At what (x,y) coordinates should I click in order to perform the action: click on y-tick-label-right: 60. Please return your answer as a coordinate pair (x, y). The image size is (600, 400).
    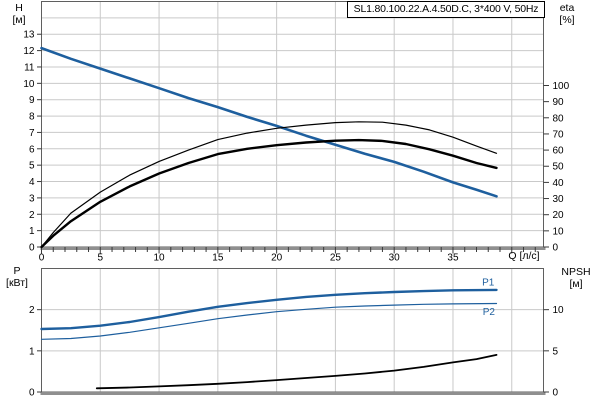
    Looking at the image, I should click on (559, 151).